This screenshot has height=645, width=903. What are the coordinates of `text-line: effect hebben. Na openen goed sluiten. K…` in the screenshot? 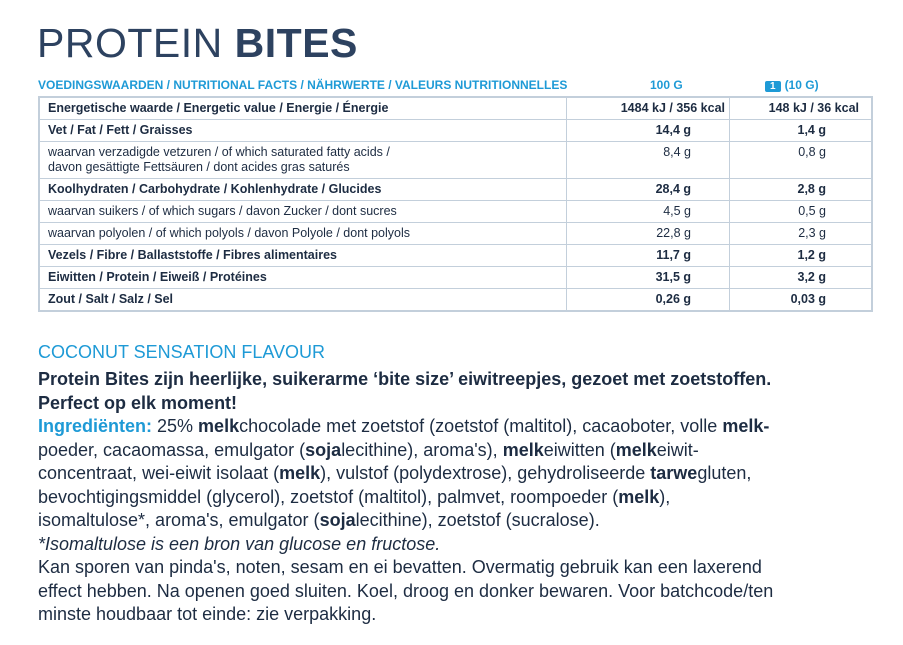 It's located at (405, 592).